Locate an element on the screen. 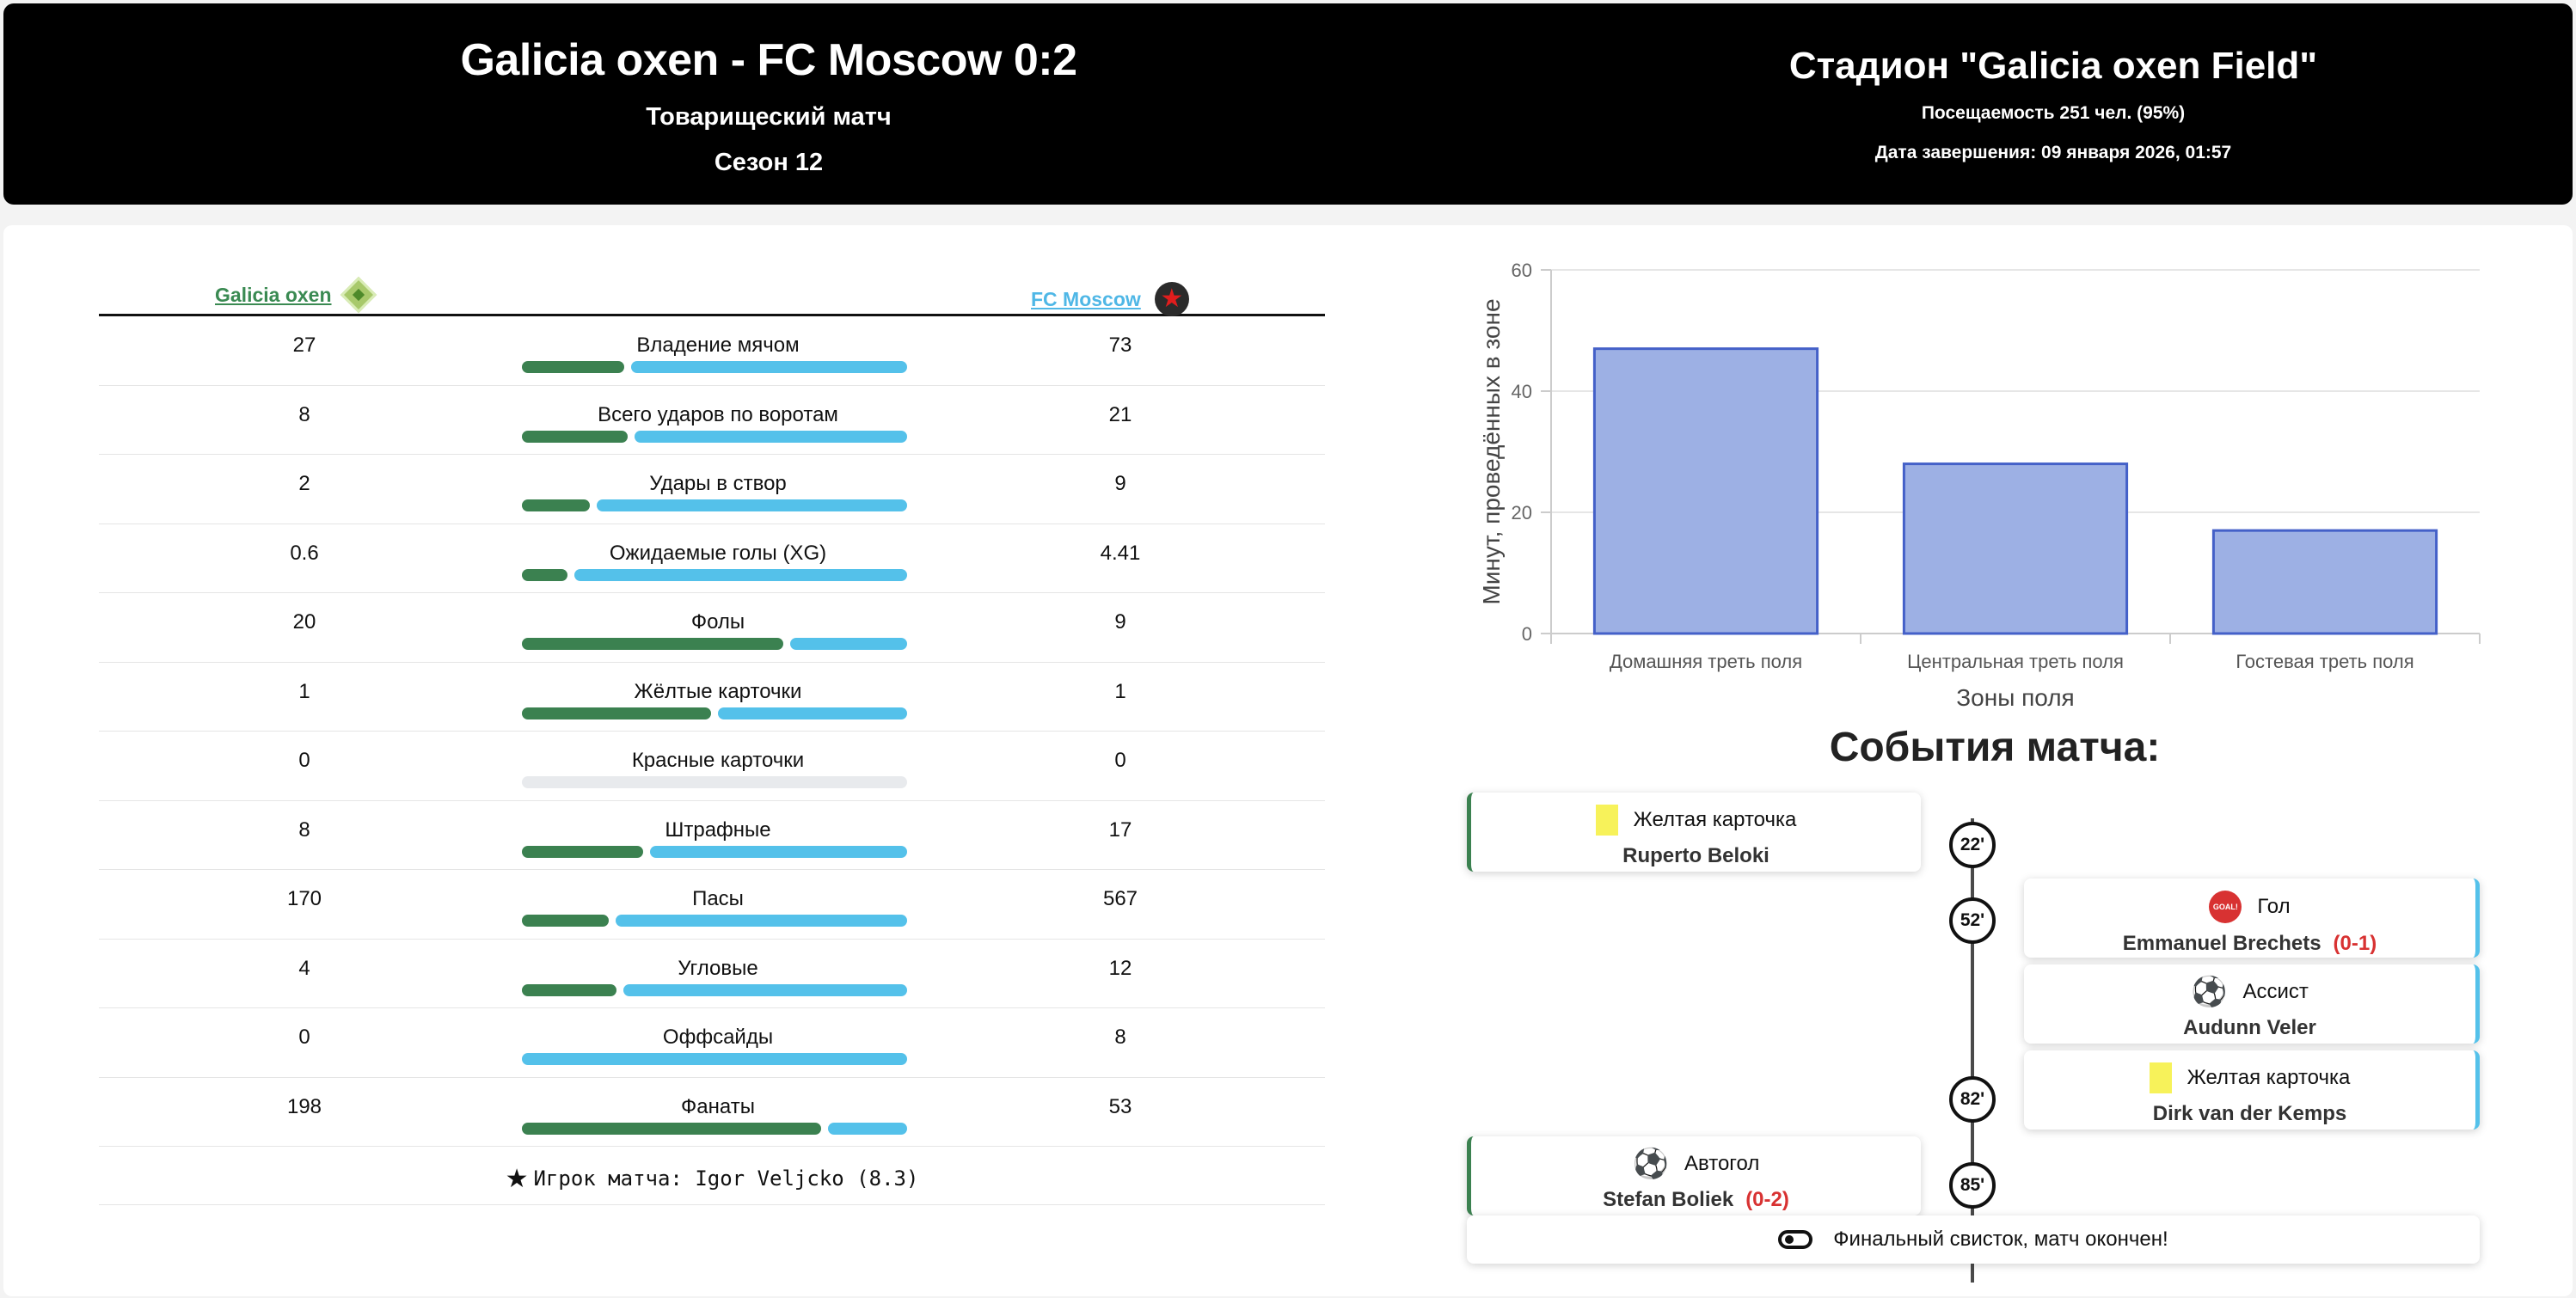 The image size is (2576, 1298). green-diamond-icon is located at coordinates (358, 295).